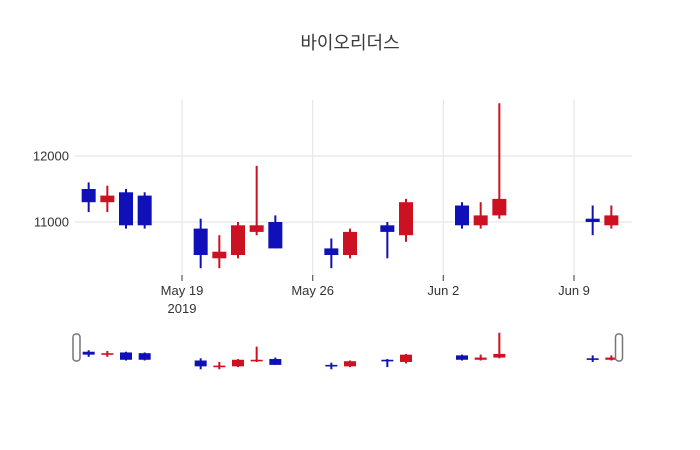 Image resolution: width=700 pixels, height=450 pixels. Describe the element at coordinates (574, 290) in the screenshot. I see `x-axis-tick-label: Jun 9` at that location.